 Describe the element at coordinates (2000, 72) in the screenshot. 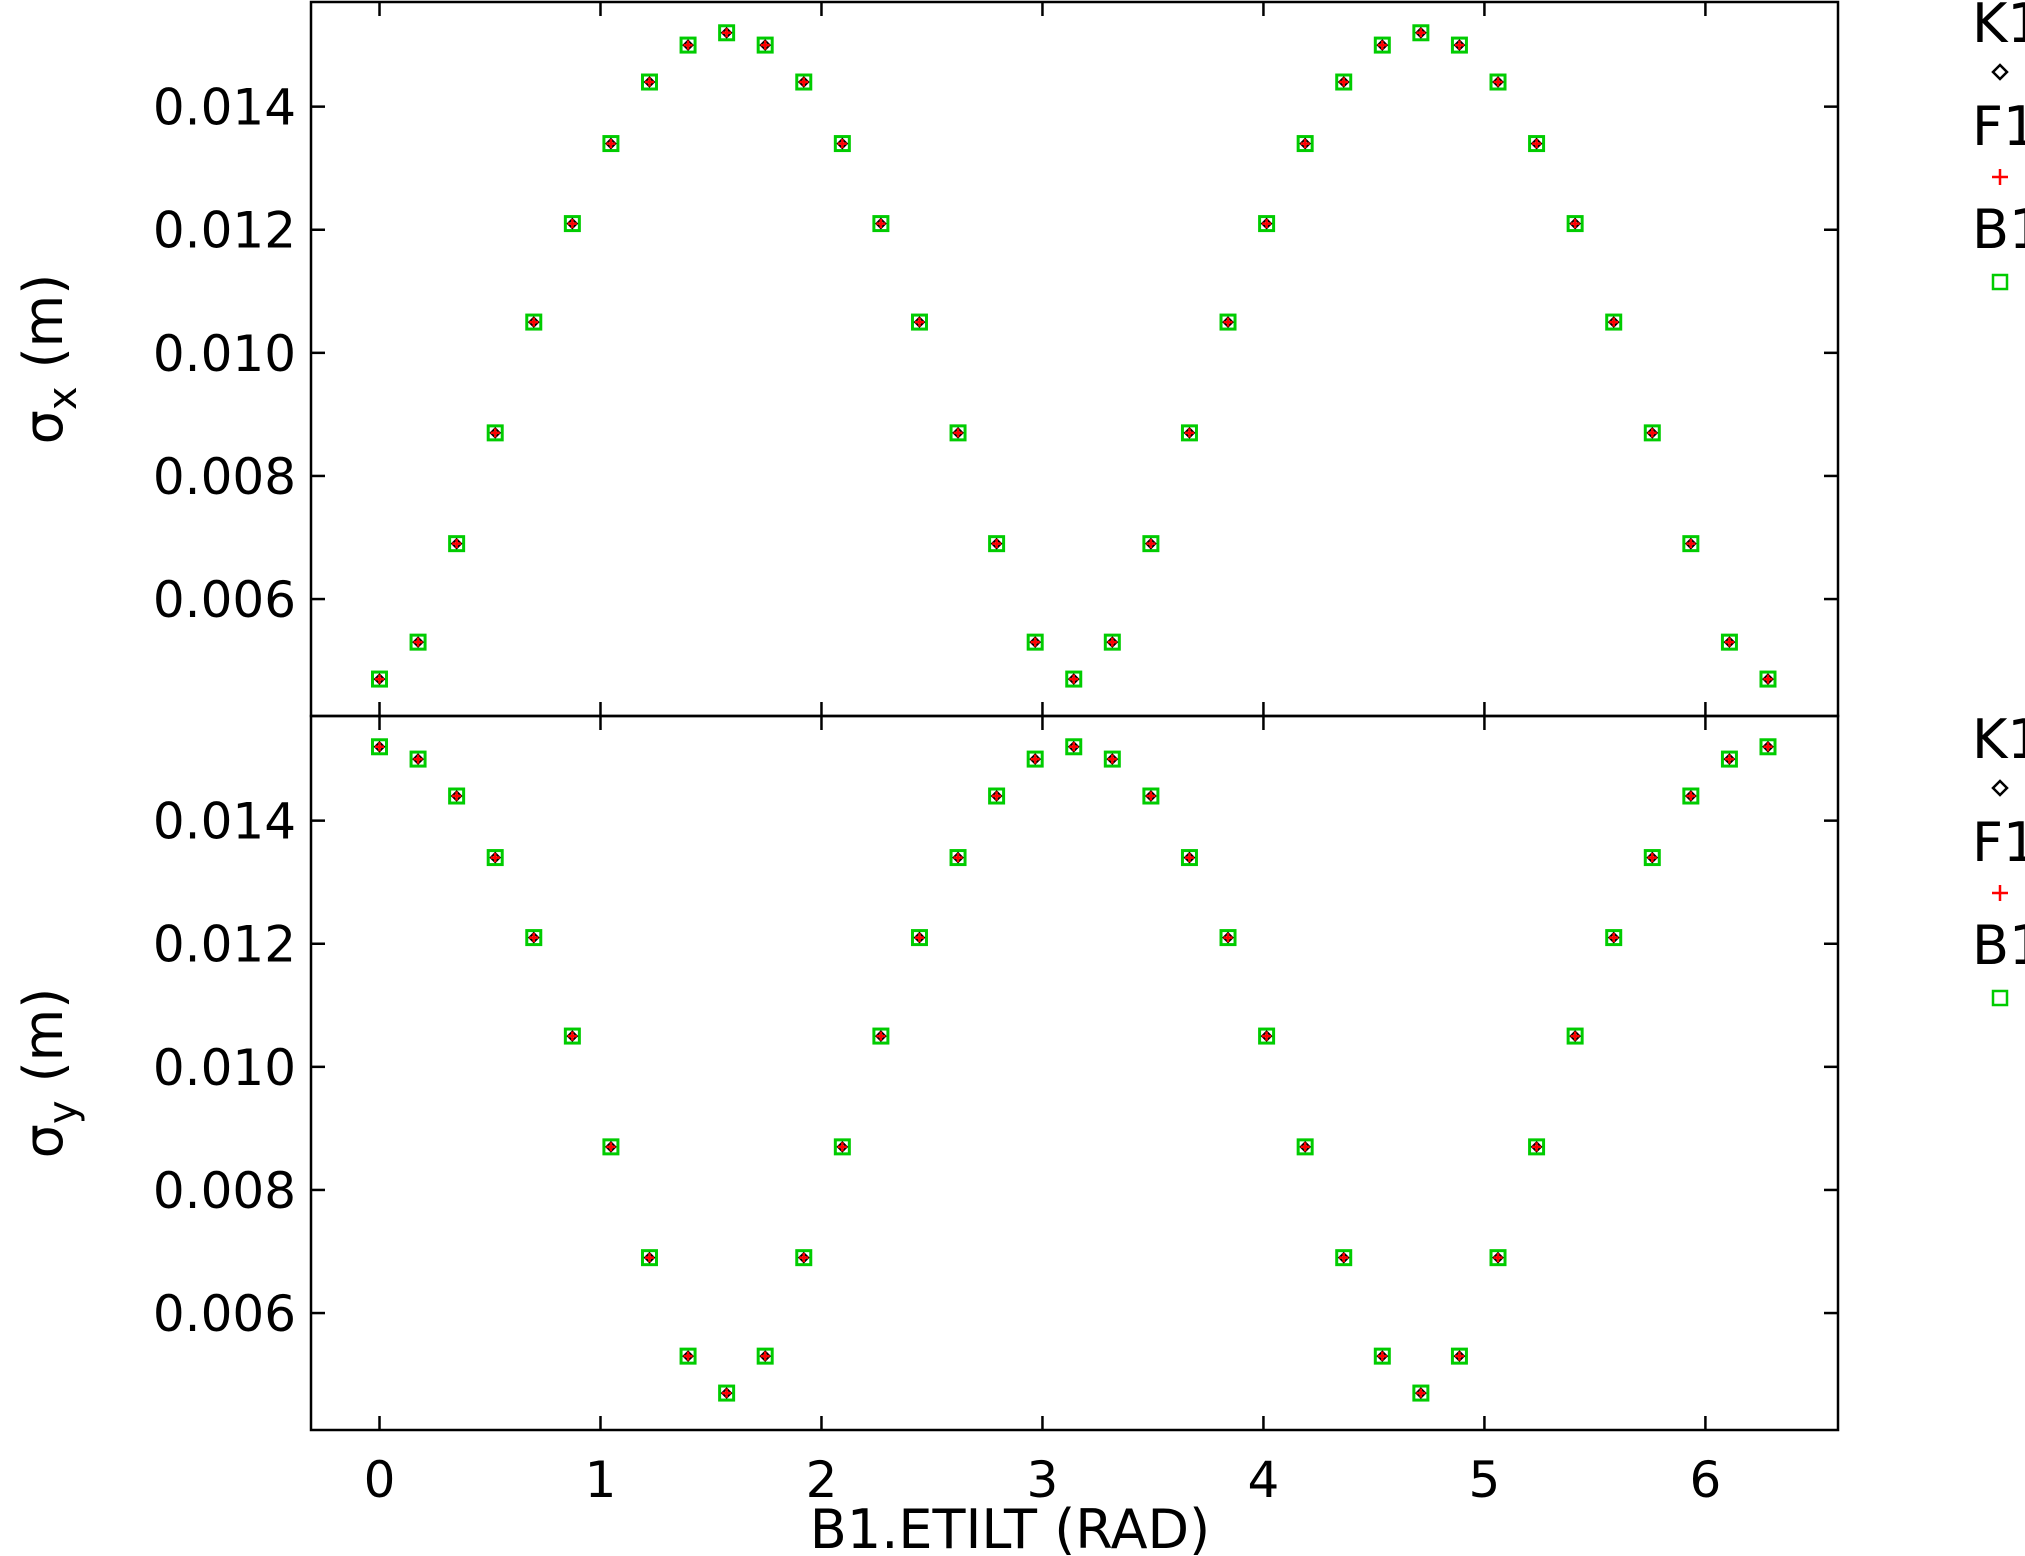

I see `legend-marker-k1` at that location.